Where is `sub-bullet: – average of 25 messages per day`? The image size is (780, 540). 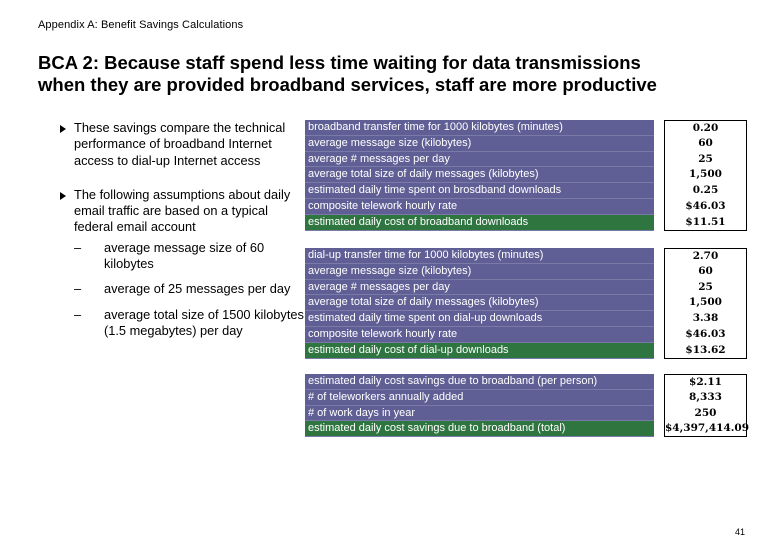
sub-bullet: – average of 25 messages per day is located at coordinates (189, 289).